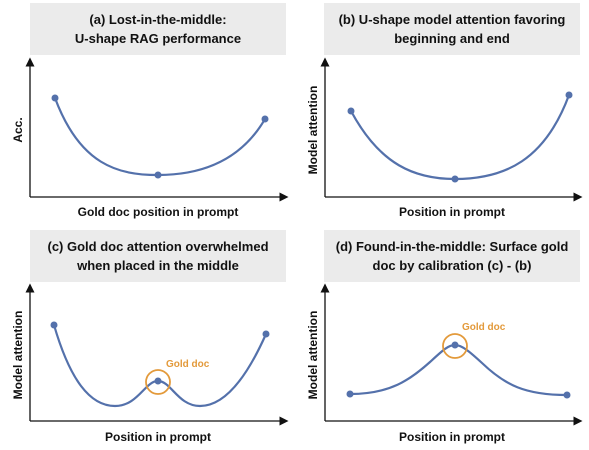  What do you see at coordinates (157, 19) in the screenshot?
I see `panel-title: (a) Lost-in-the-middle:` at bounding box center [157, 19].